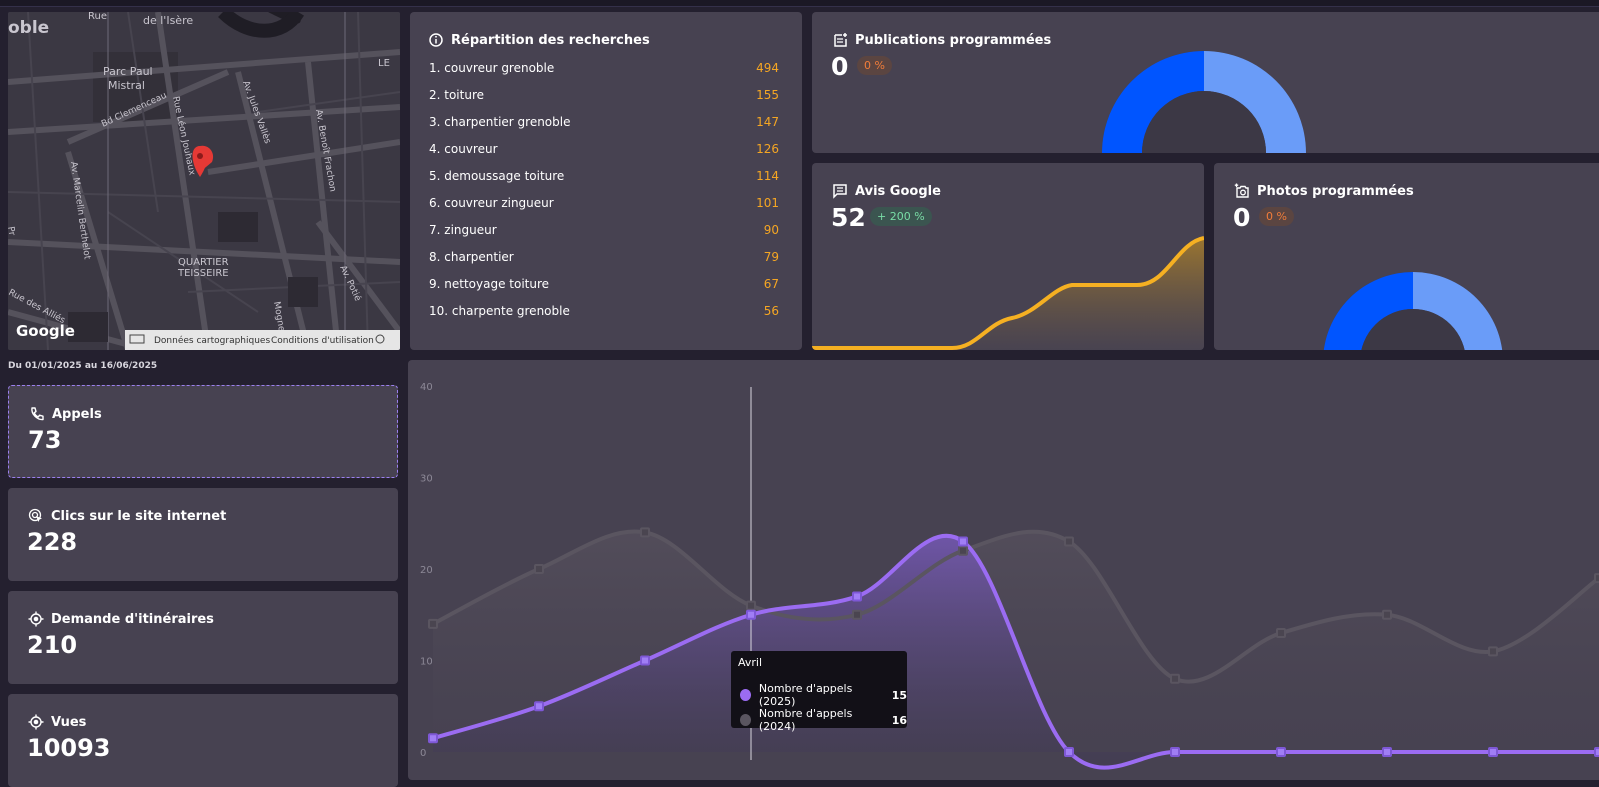  What do you see at coordinates (12, 231) in the screenshot?
I see `svg-text: Pr` at bounding box center [12, 231].